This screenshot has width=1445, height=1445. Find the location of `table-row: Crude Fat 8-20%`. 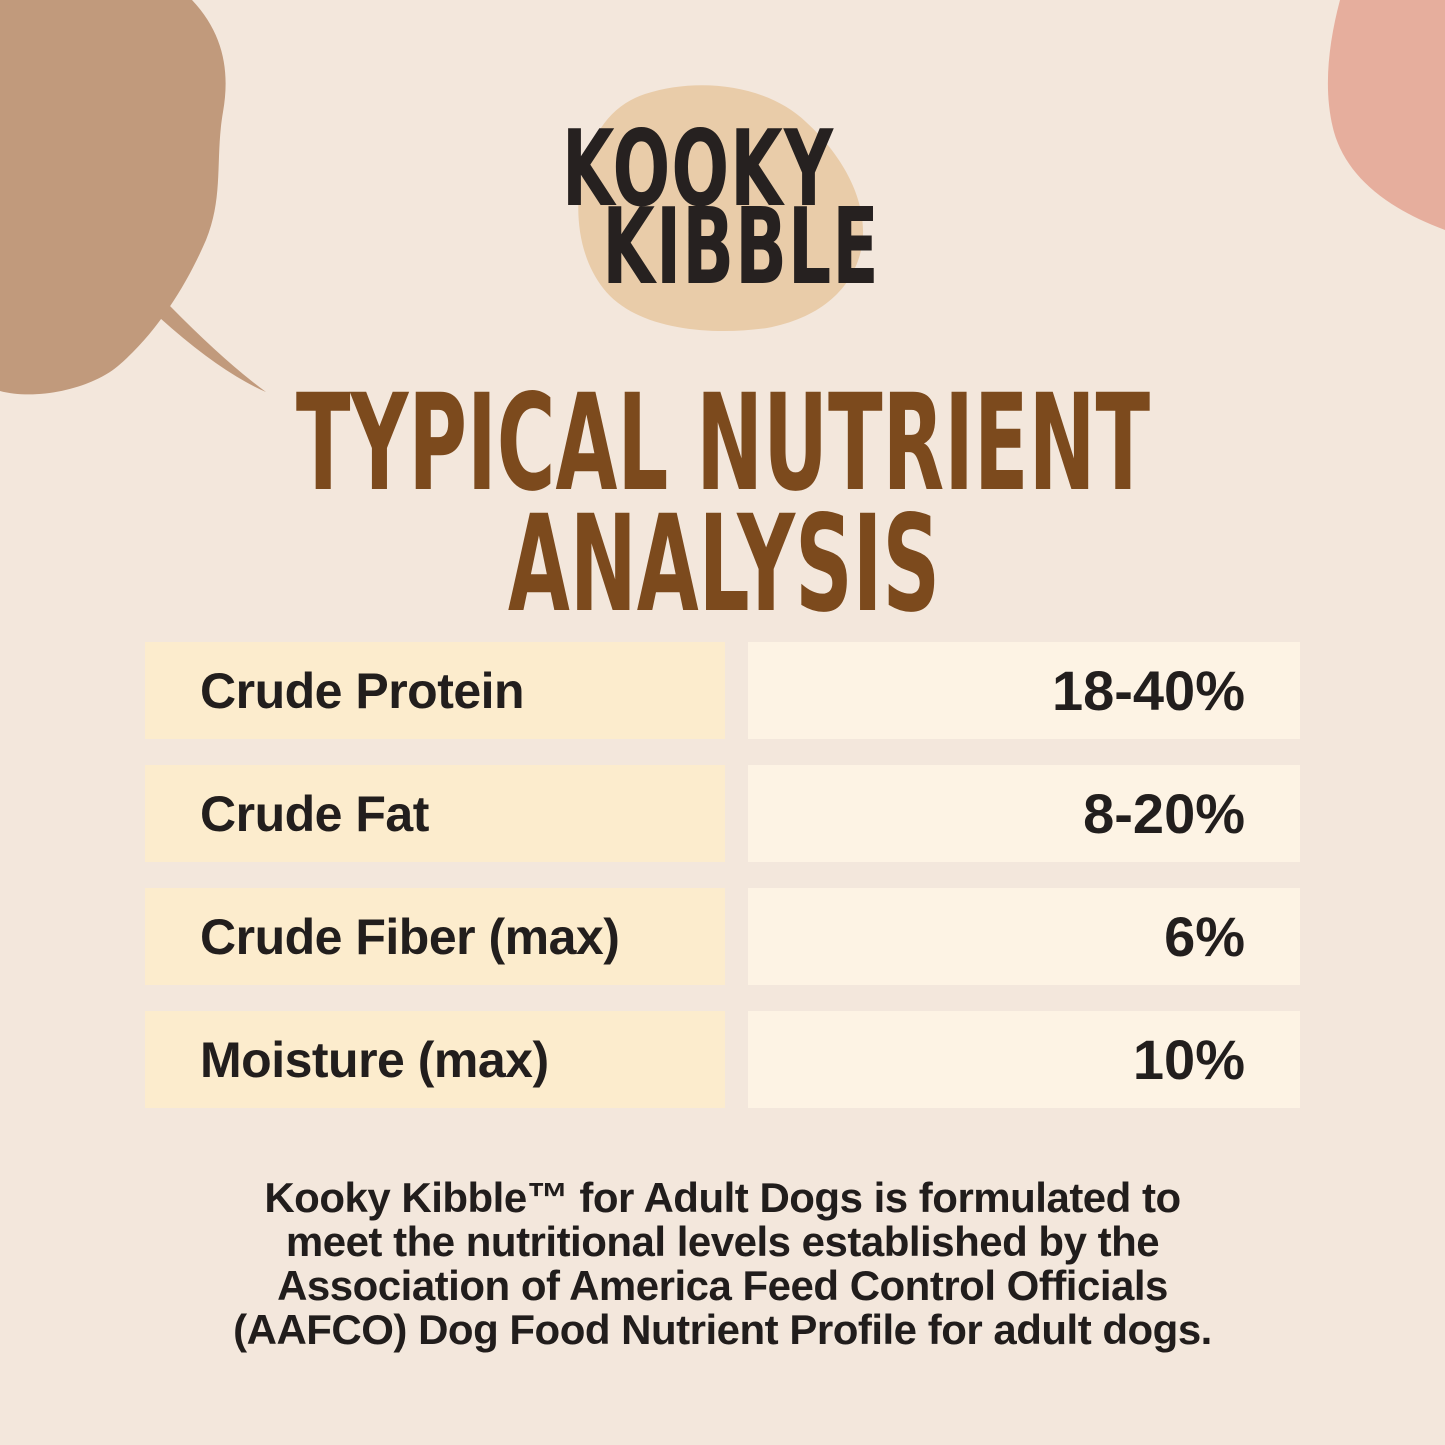

table-row: Crude Fat 8-20% is located at coordinates (722, 813).